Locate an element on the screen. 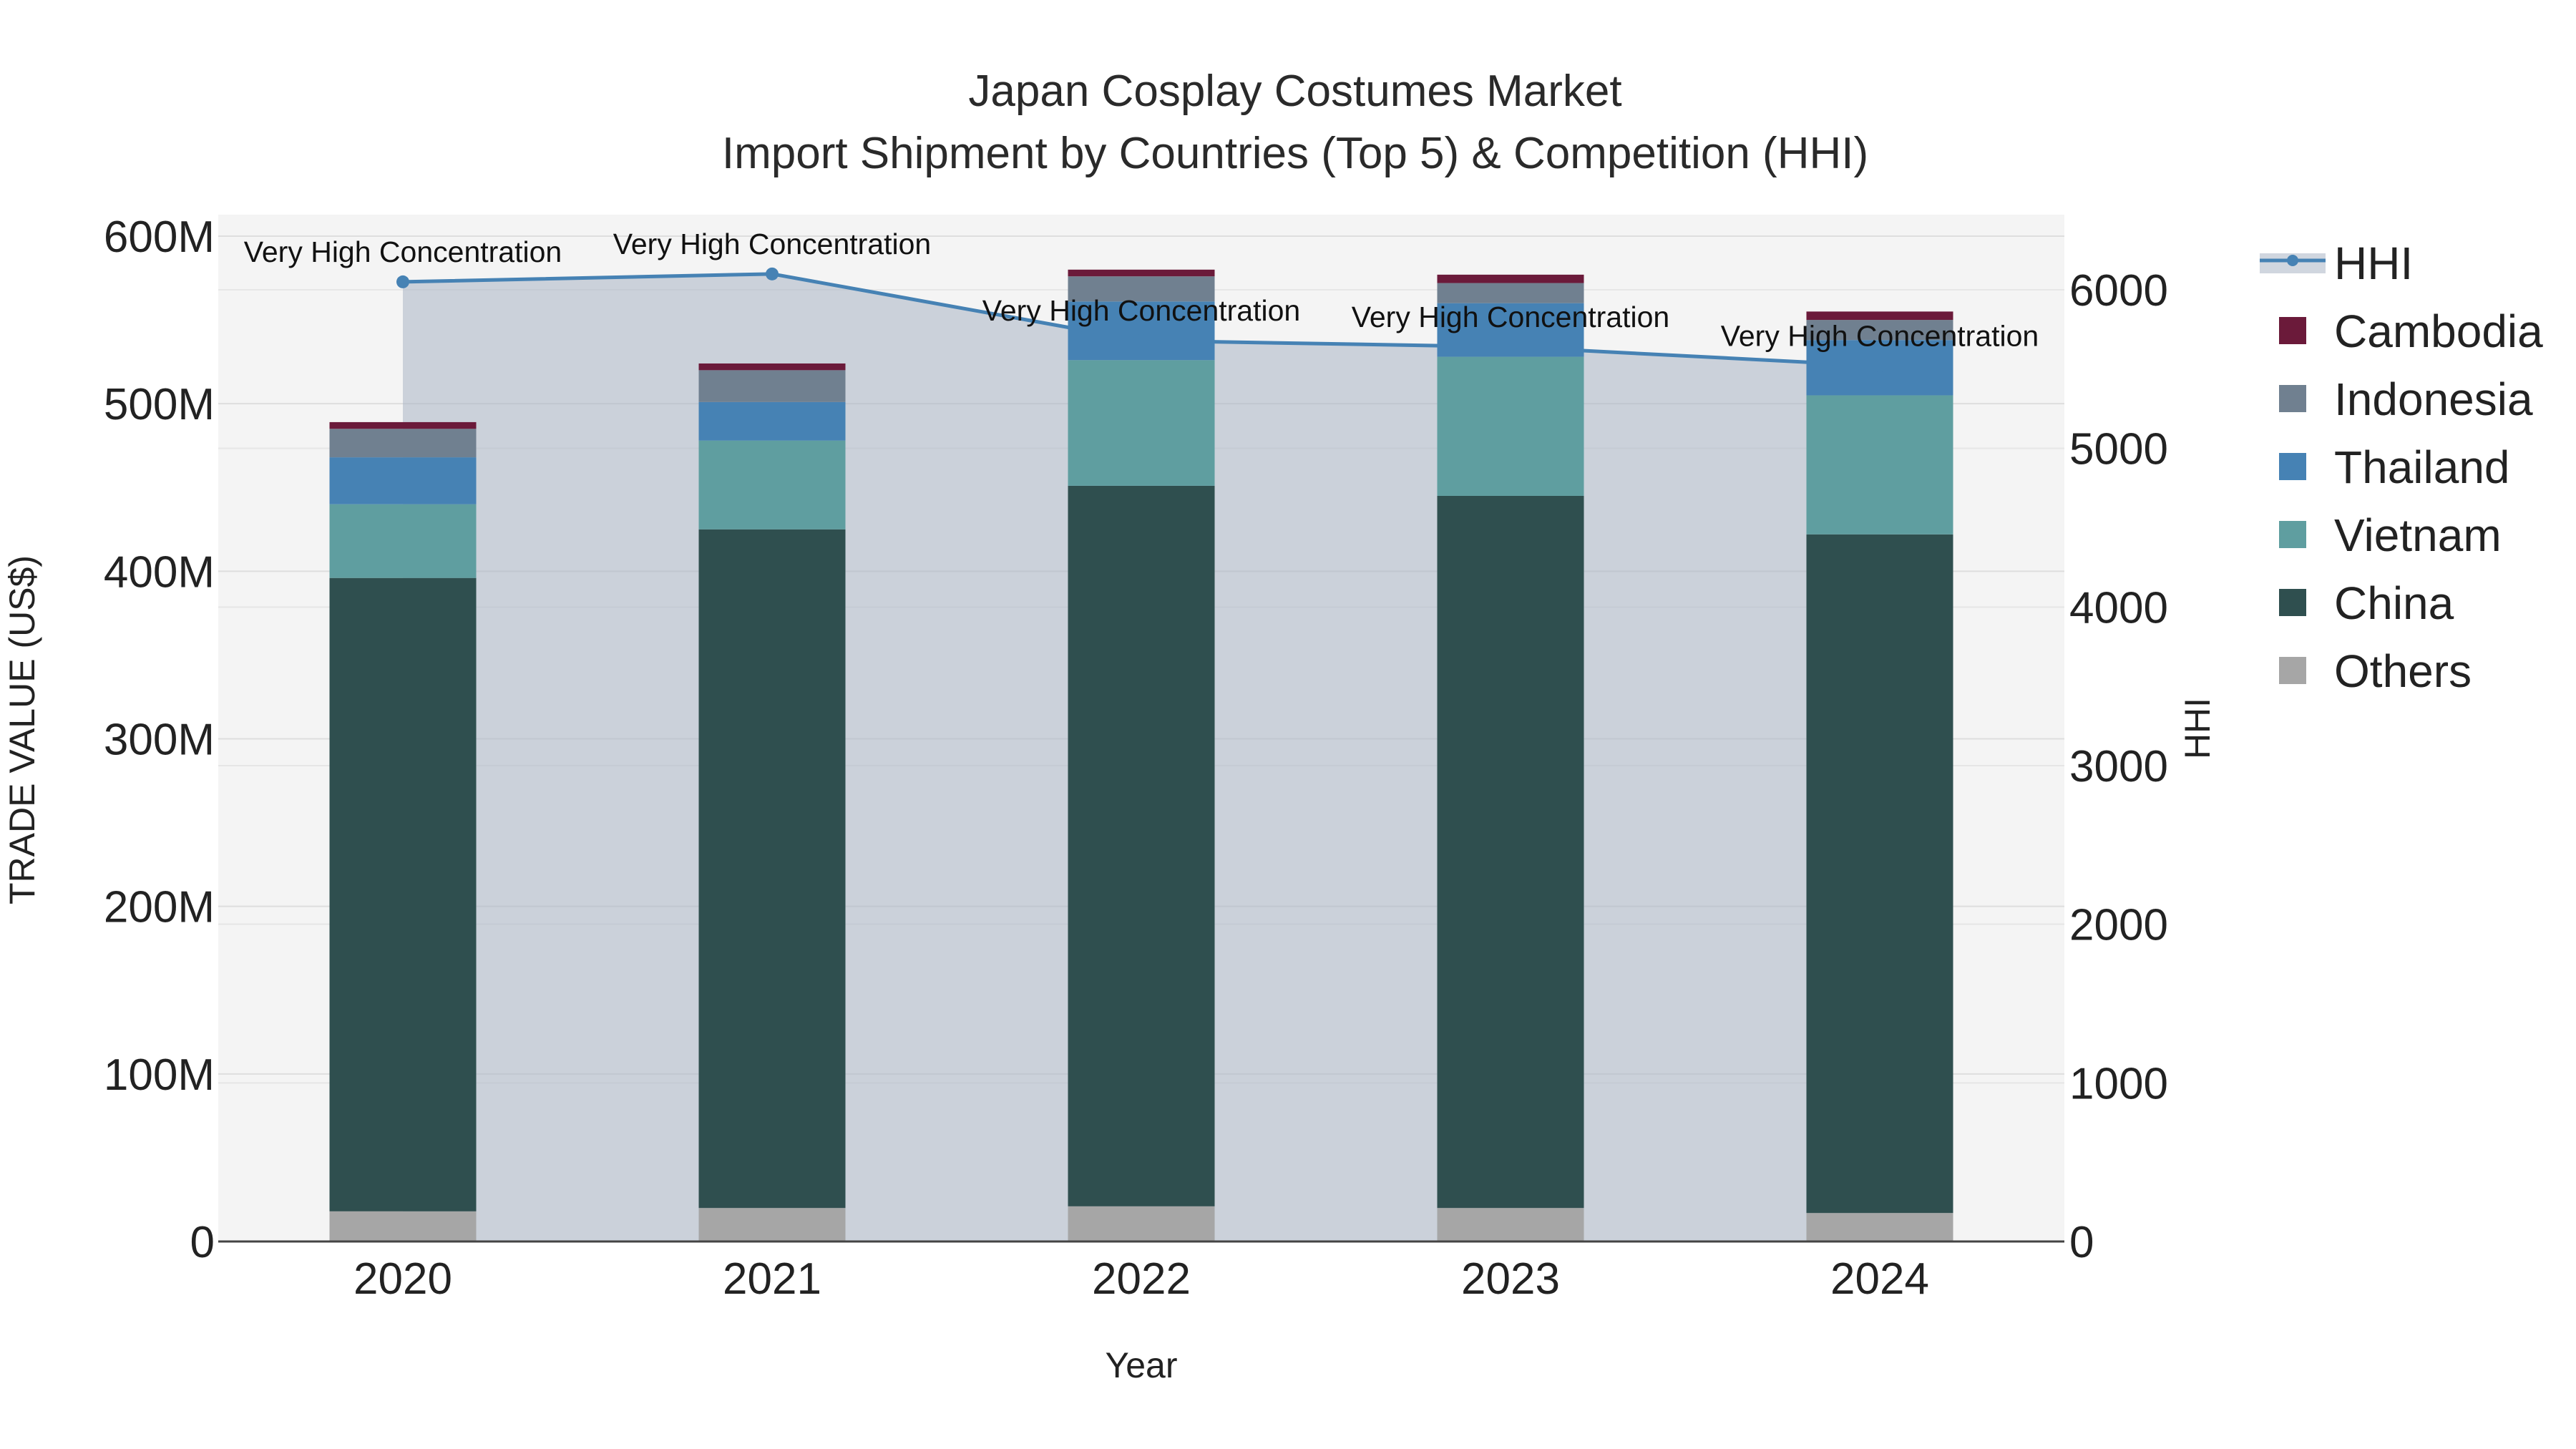  legend-label-indonesia: Indonesia is located at coordinates (2433, 399).